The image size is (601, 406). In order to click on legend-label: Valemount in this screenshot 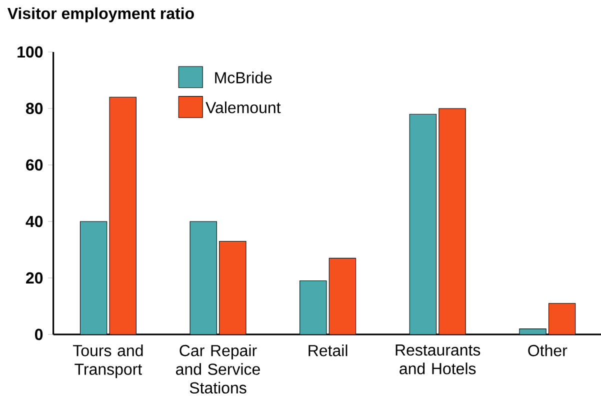, I will do `click(243, 107)`.